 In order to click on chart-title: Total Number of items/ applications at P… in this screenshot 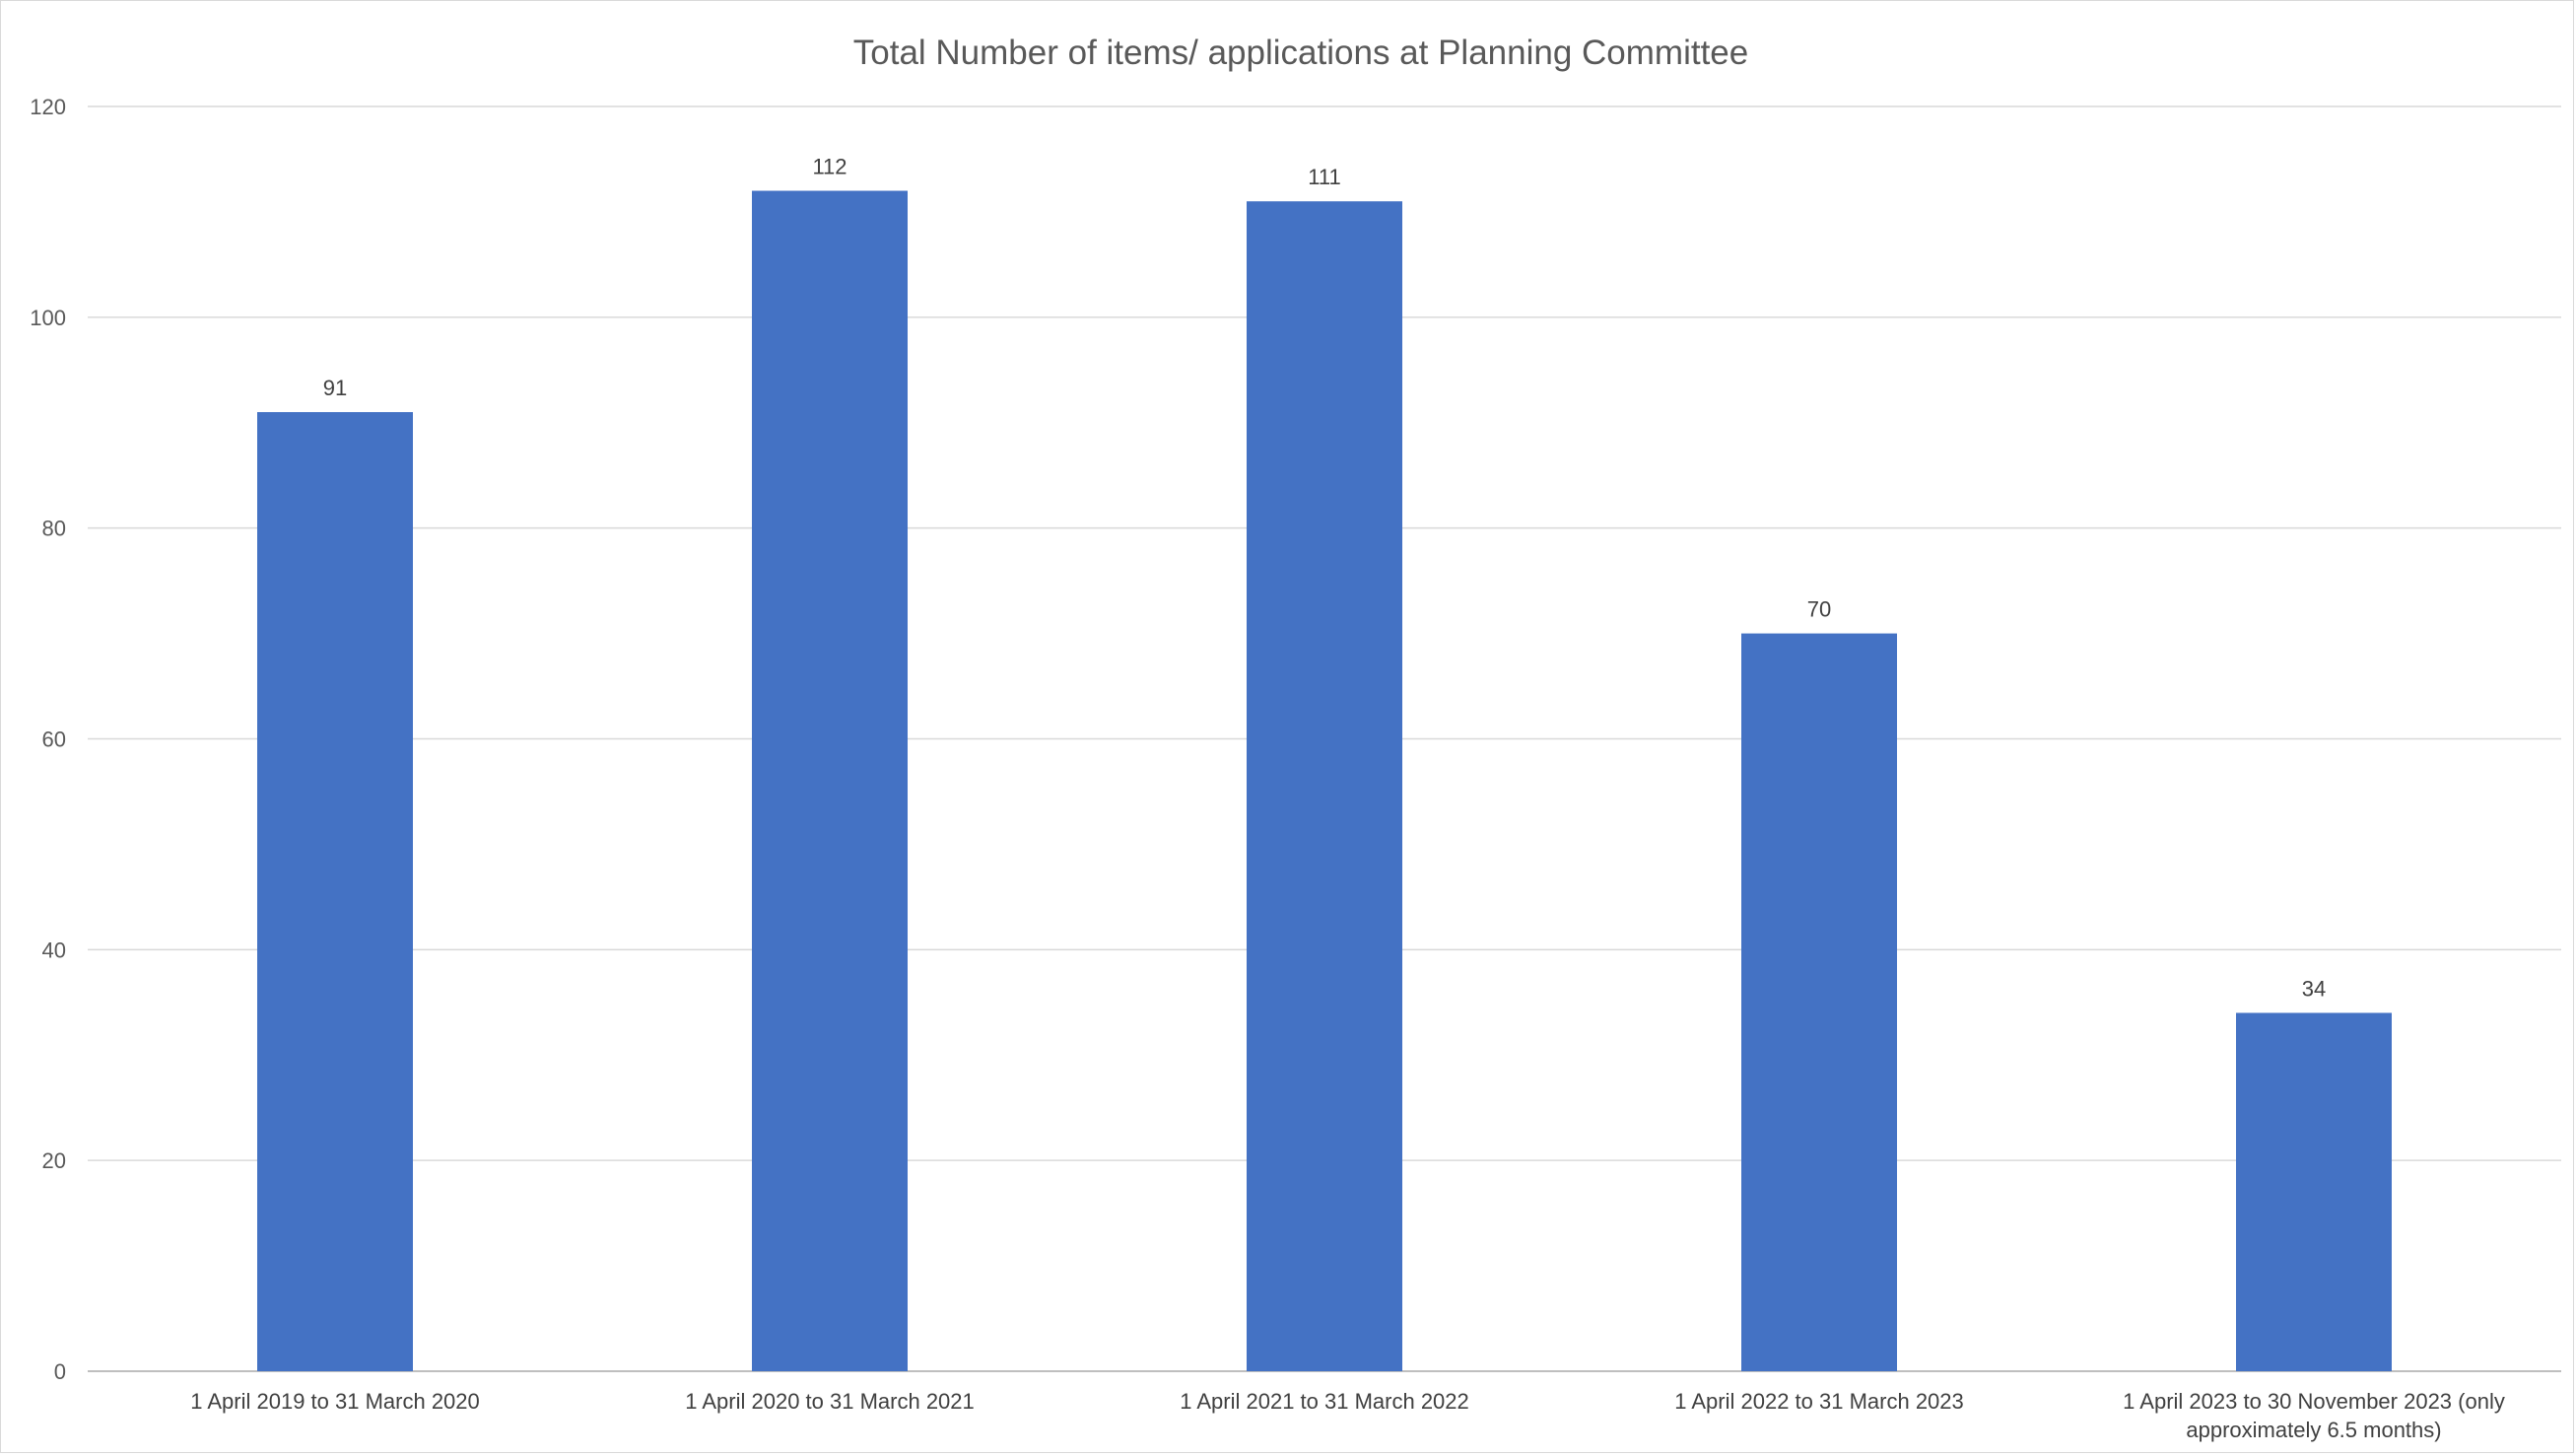, I will do `click(1300, 53)`.